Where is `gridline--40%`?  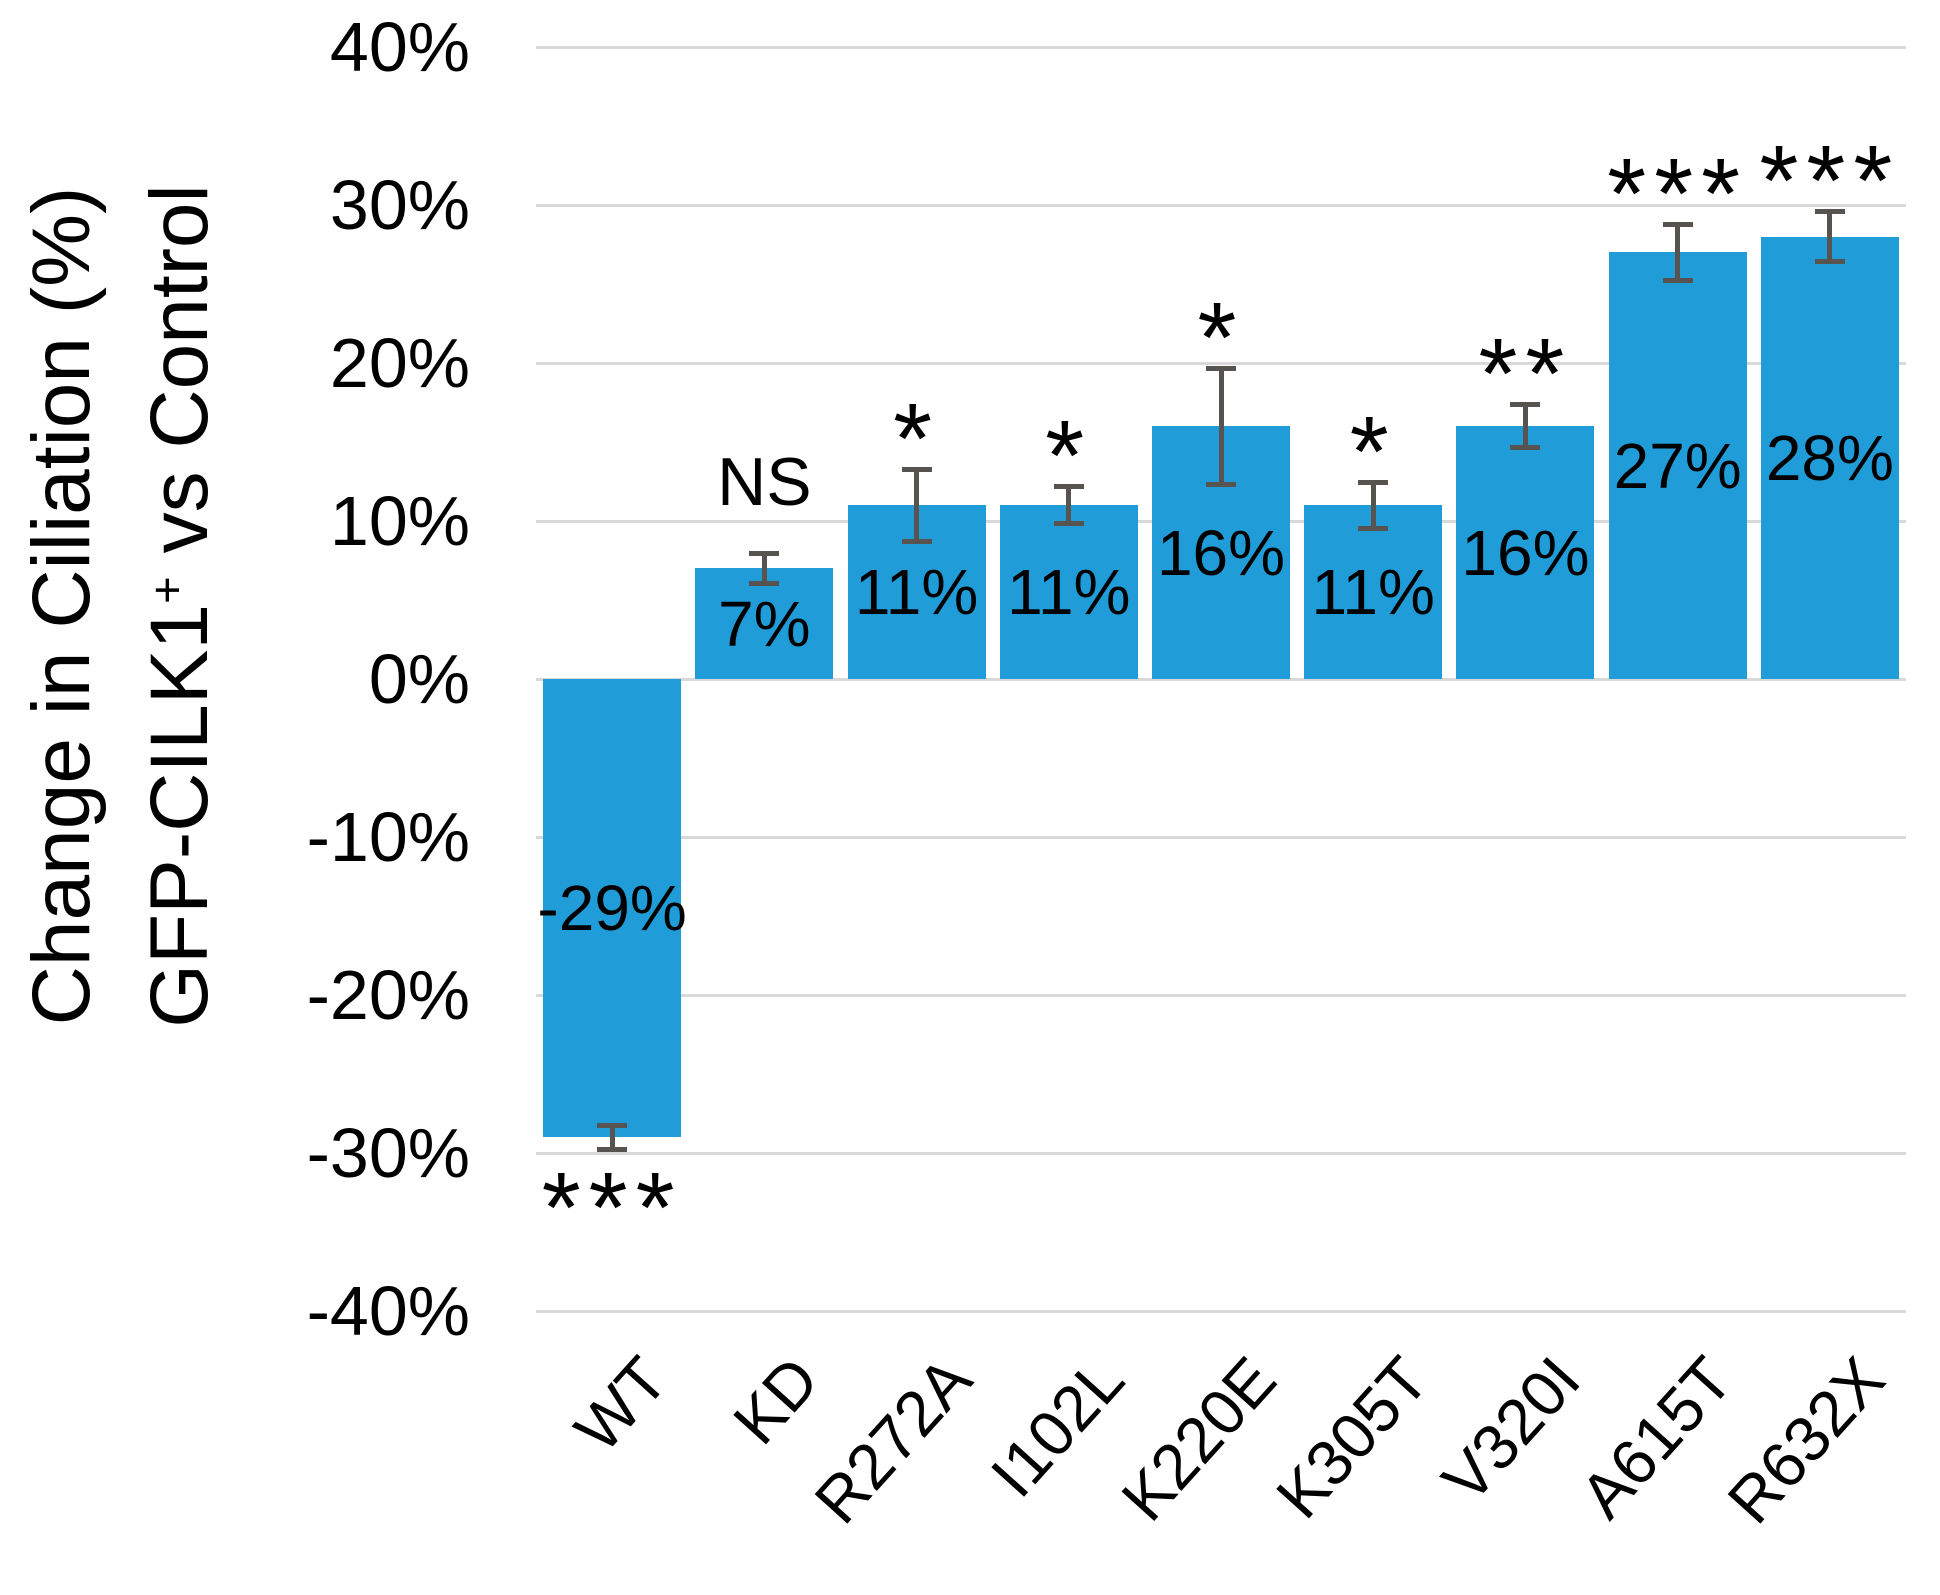
gridline--40% is located at coordinates (1221, 1311).